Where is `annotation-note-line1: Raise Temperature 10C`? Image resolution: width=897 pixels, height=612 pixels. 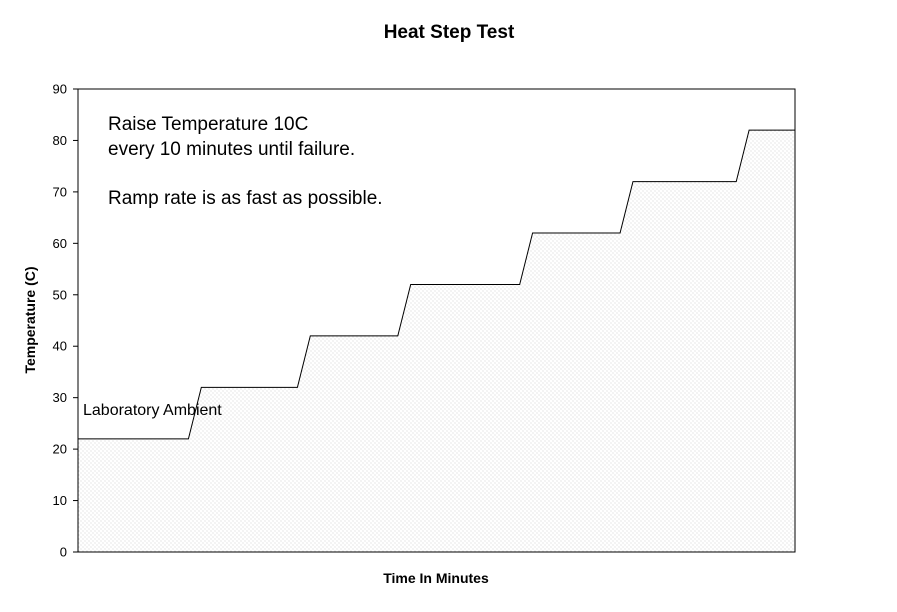 annotation-note-line1: Raise Temperature 10C is located at coordinates (208, 124).